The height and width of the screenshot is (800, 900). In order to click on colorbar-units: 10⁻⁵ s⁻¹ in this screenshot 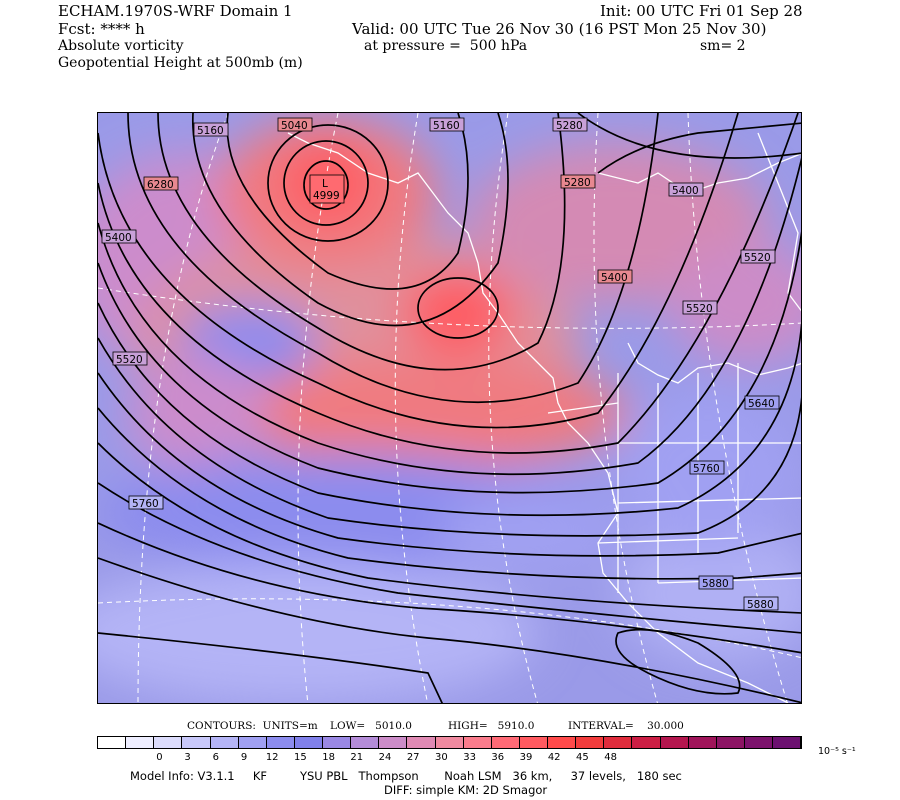, I will do `click(837, 751)`.